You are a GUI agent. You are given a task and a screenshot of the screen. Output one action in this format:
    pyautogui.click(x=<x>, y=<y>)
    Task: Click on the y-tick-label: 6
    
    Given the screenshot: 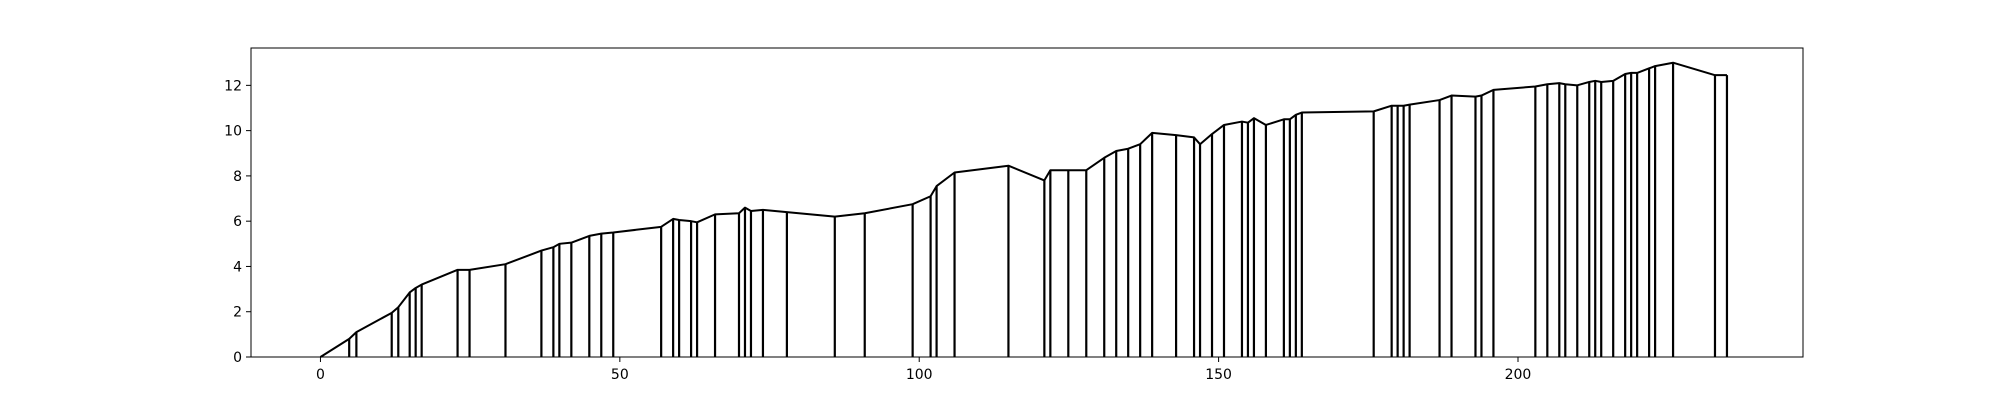 What is the action you would take?
    pyautogui.click(x=237, y=222)
    